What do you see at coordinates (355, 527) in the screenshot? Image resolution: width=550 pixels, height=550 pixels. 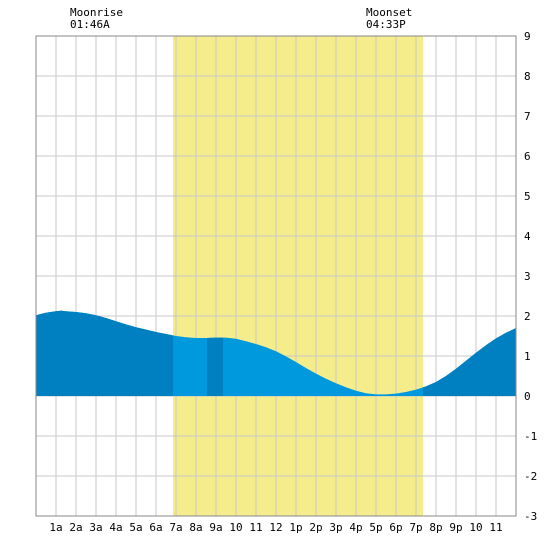 I see `x-tick-label-15: 4p` at bounding box center [355, 527].